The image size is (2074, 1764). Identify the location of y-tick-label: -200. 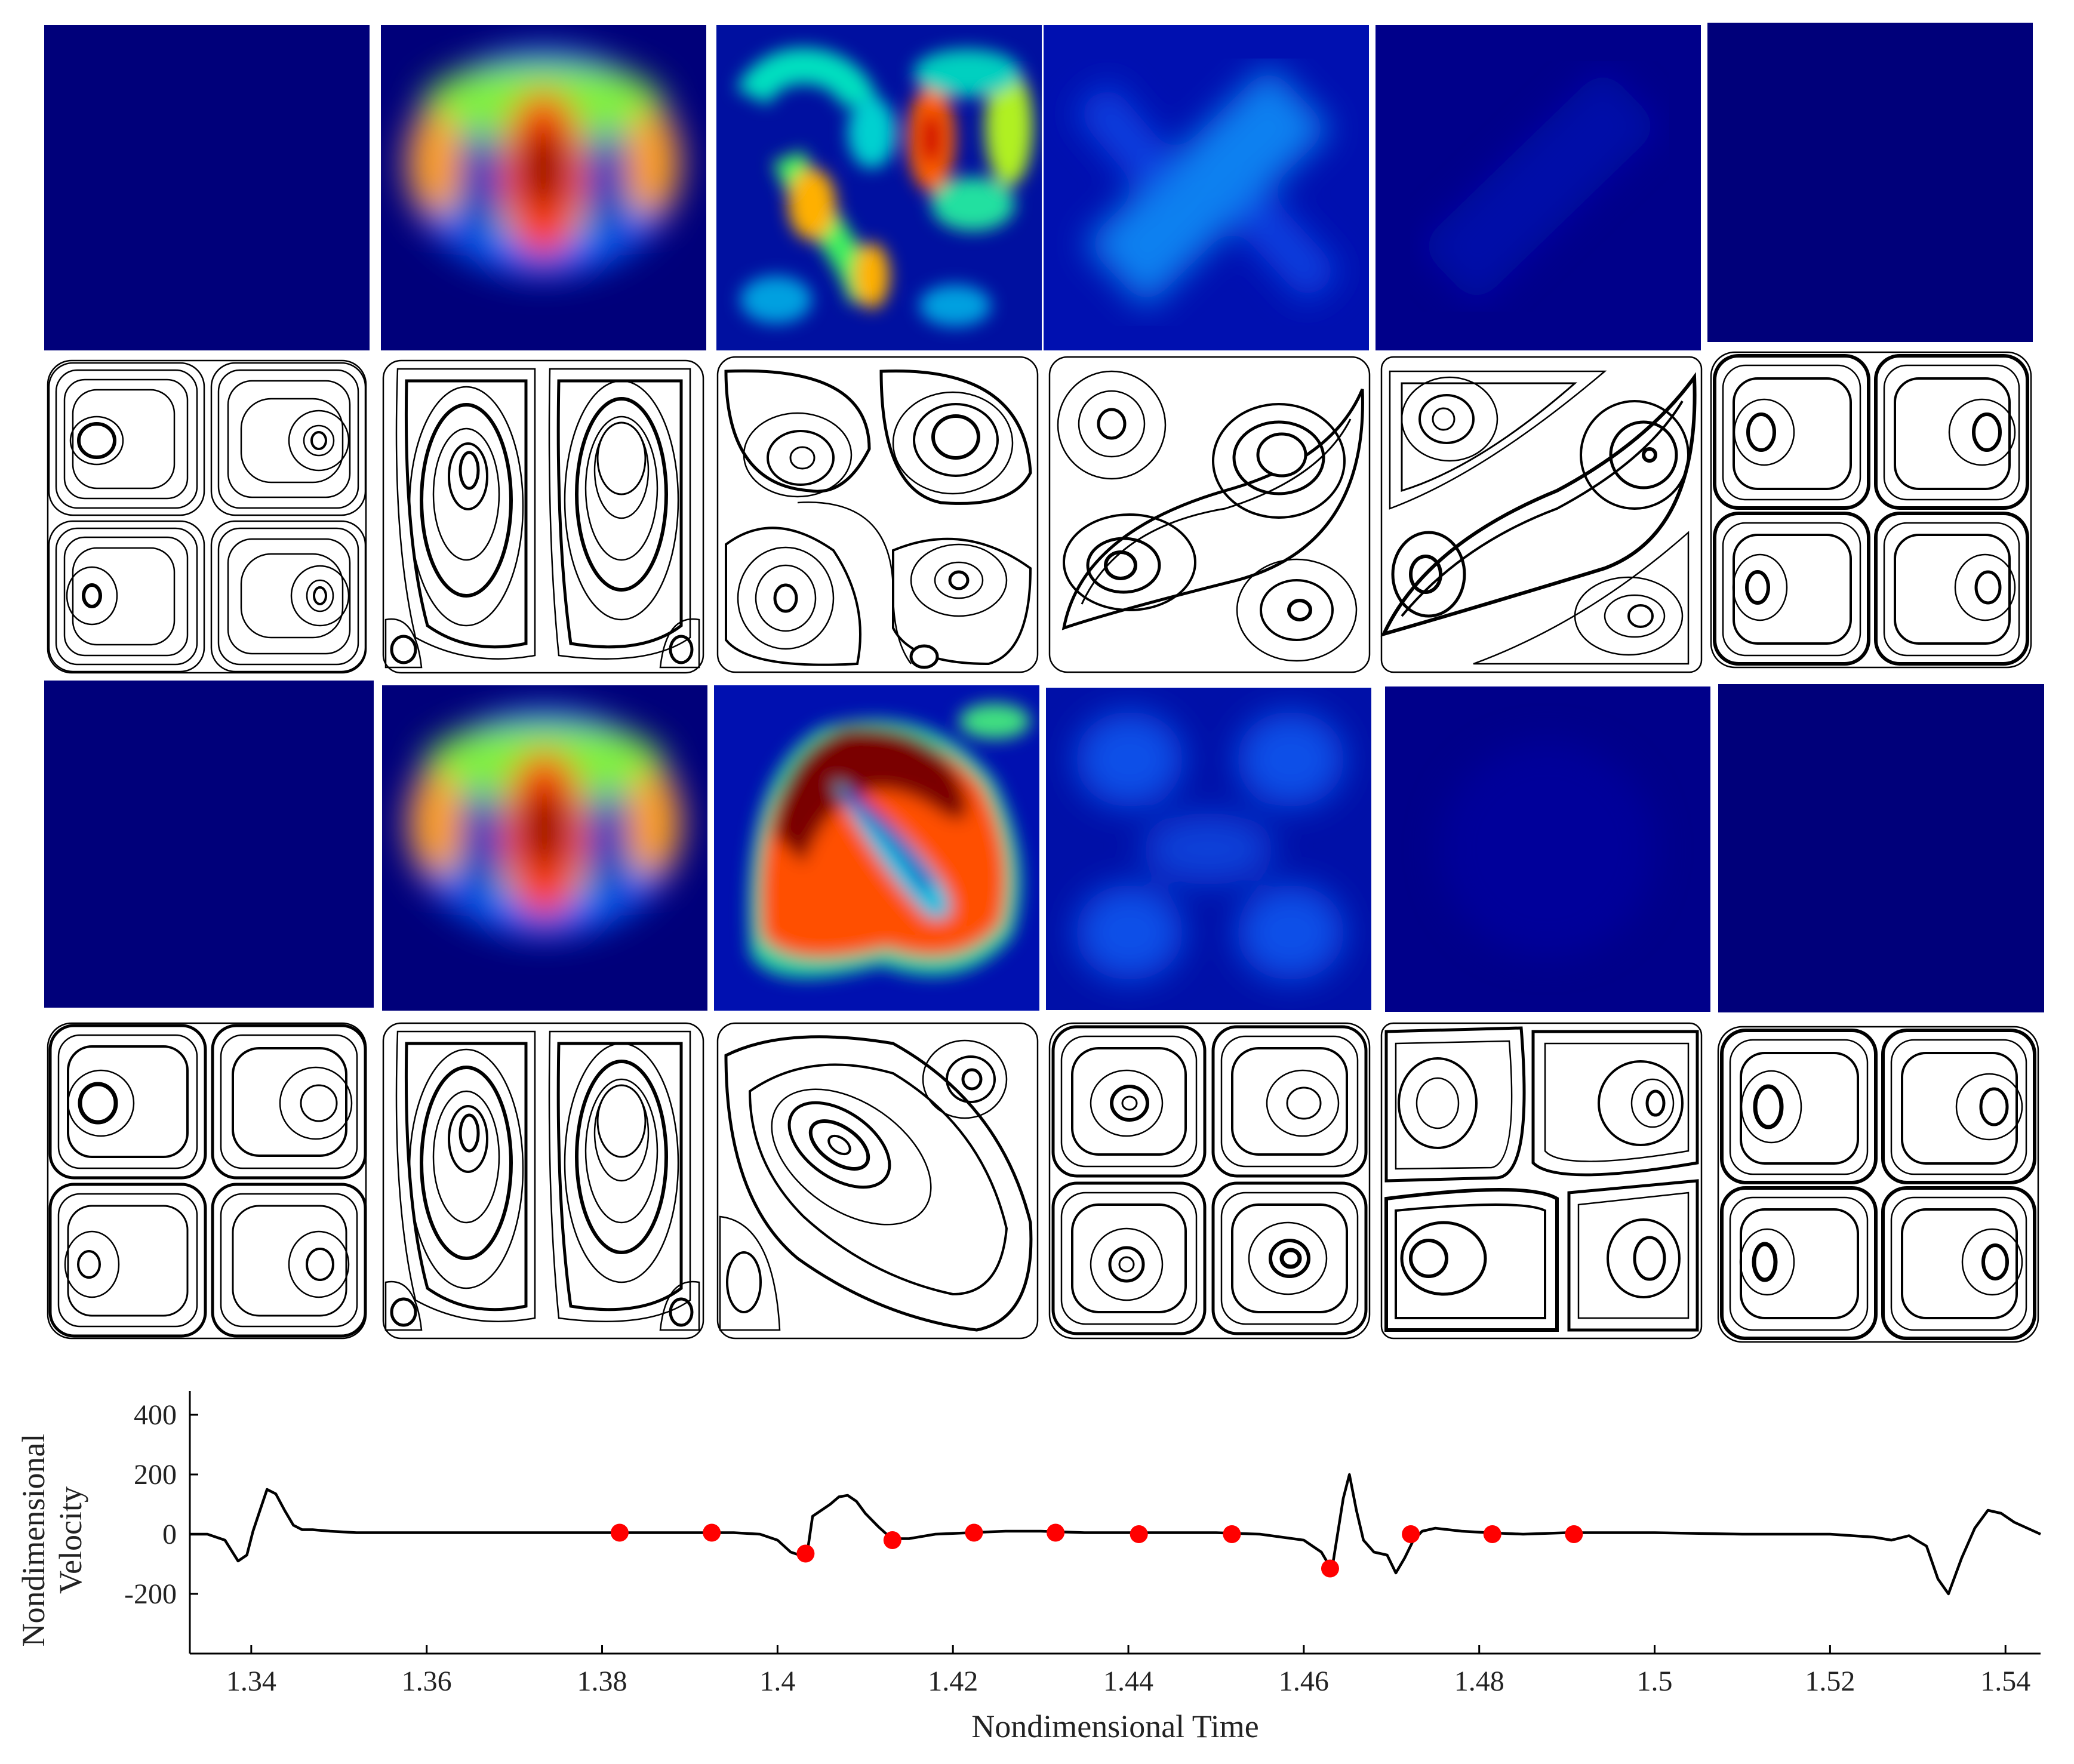
(150, 1594).